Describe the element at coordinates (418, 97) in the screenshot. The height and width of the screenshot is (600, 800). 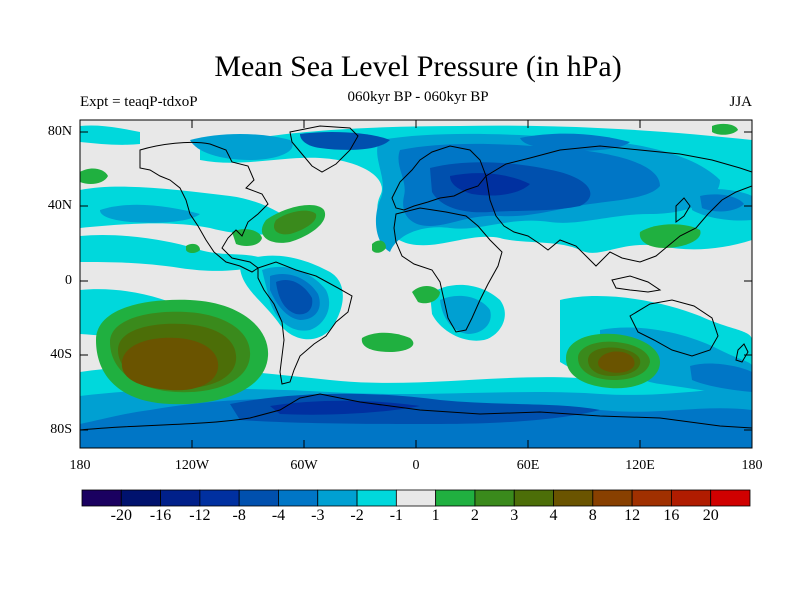
I see `chart-subtitle: 060kyr BP - 060kyr BP` at that location.